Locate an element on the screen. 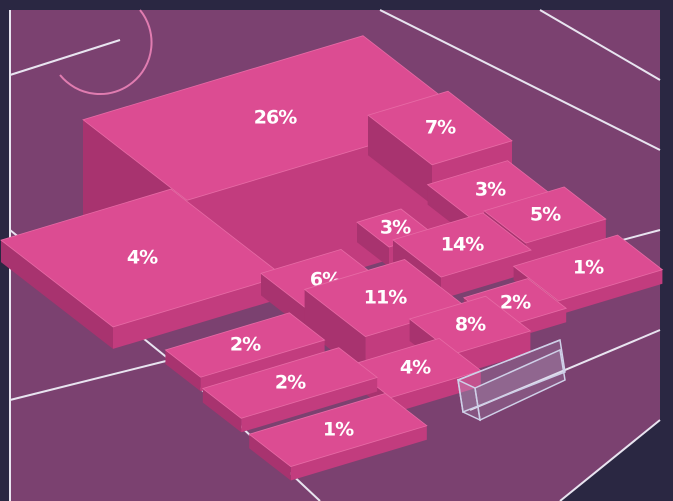 The width and height of the screenshot is (673, 501). zone-label: 8% is located at coordinates (470, 325).